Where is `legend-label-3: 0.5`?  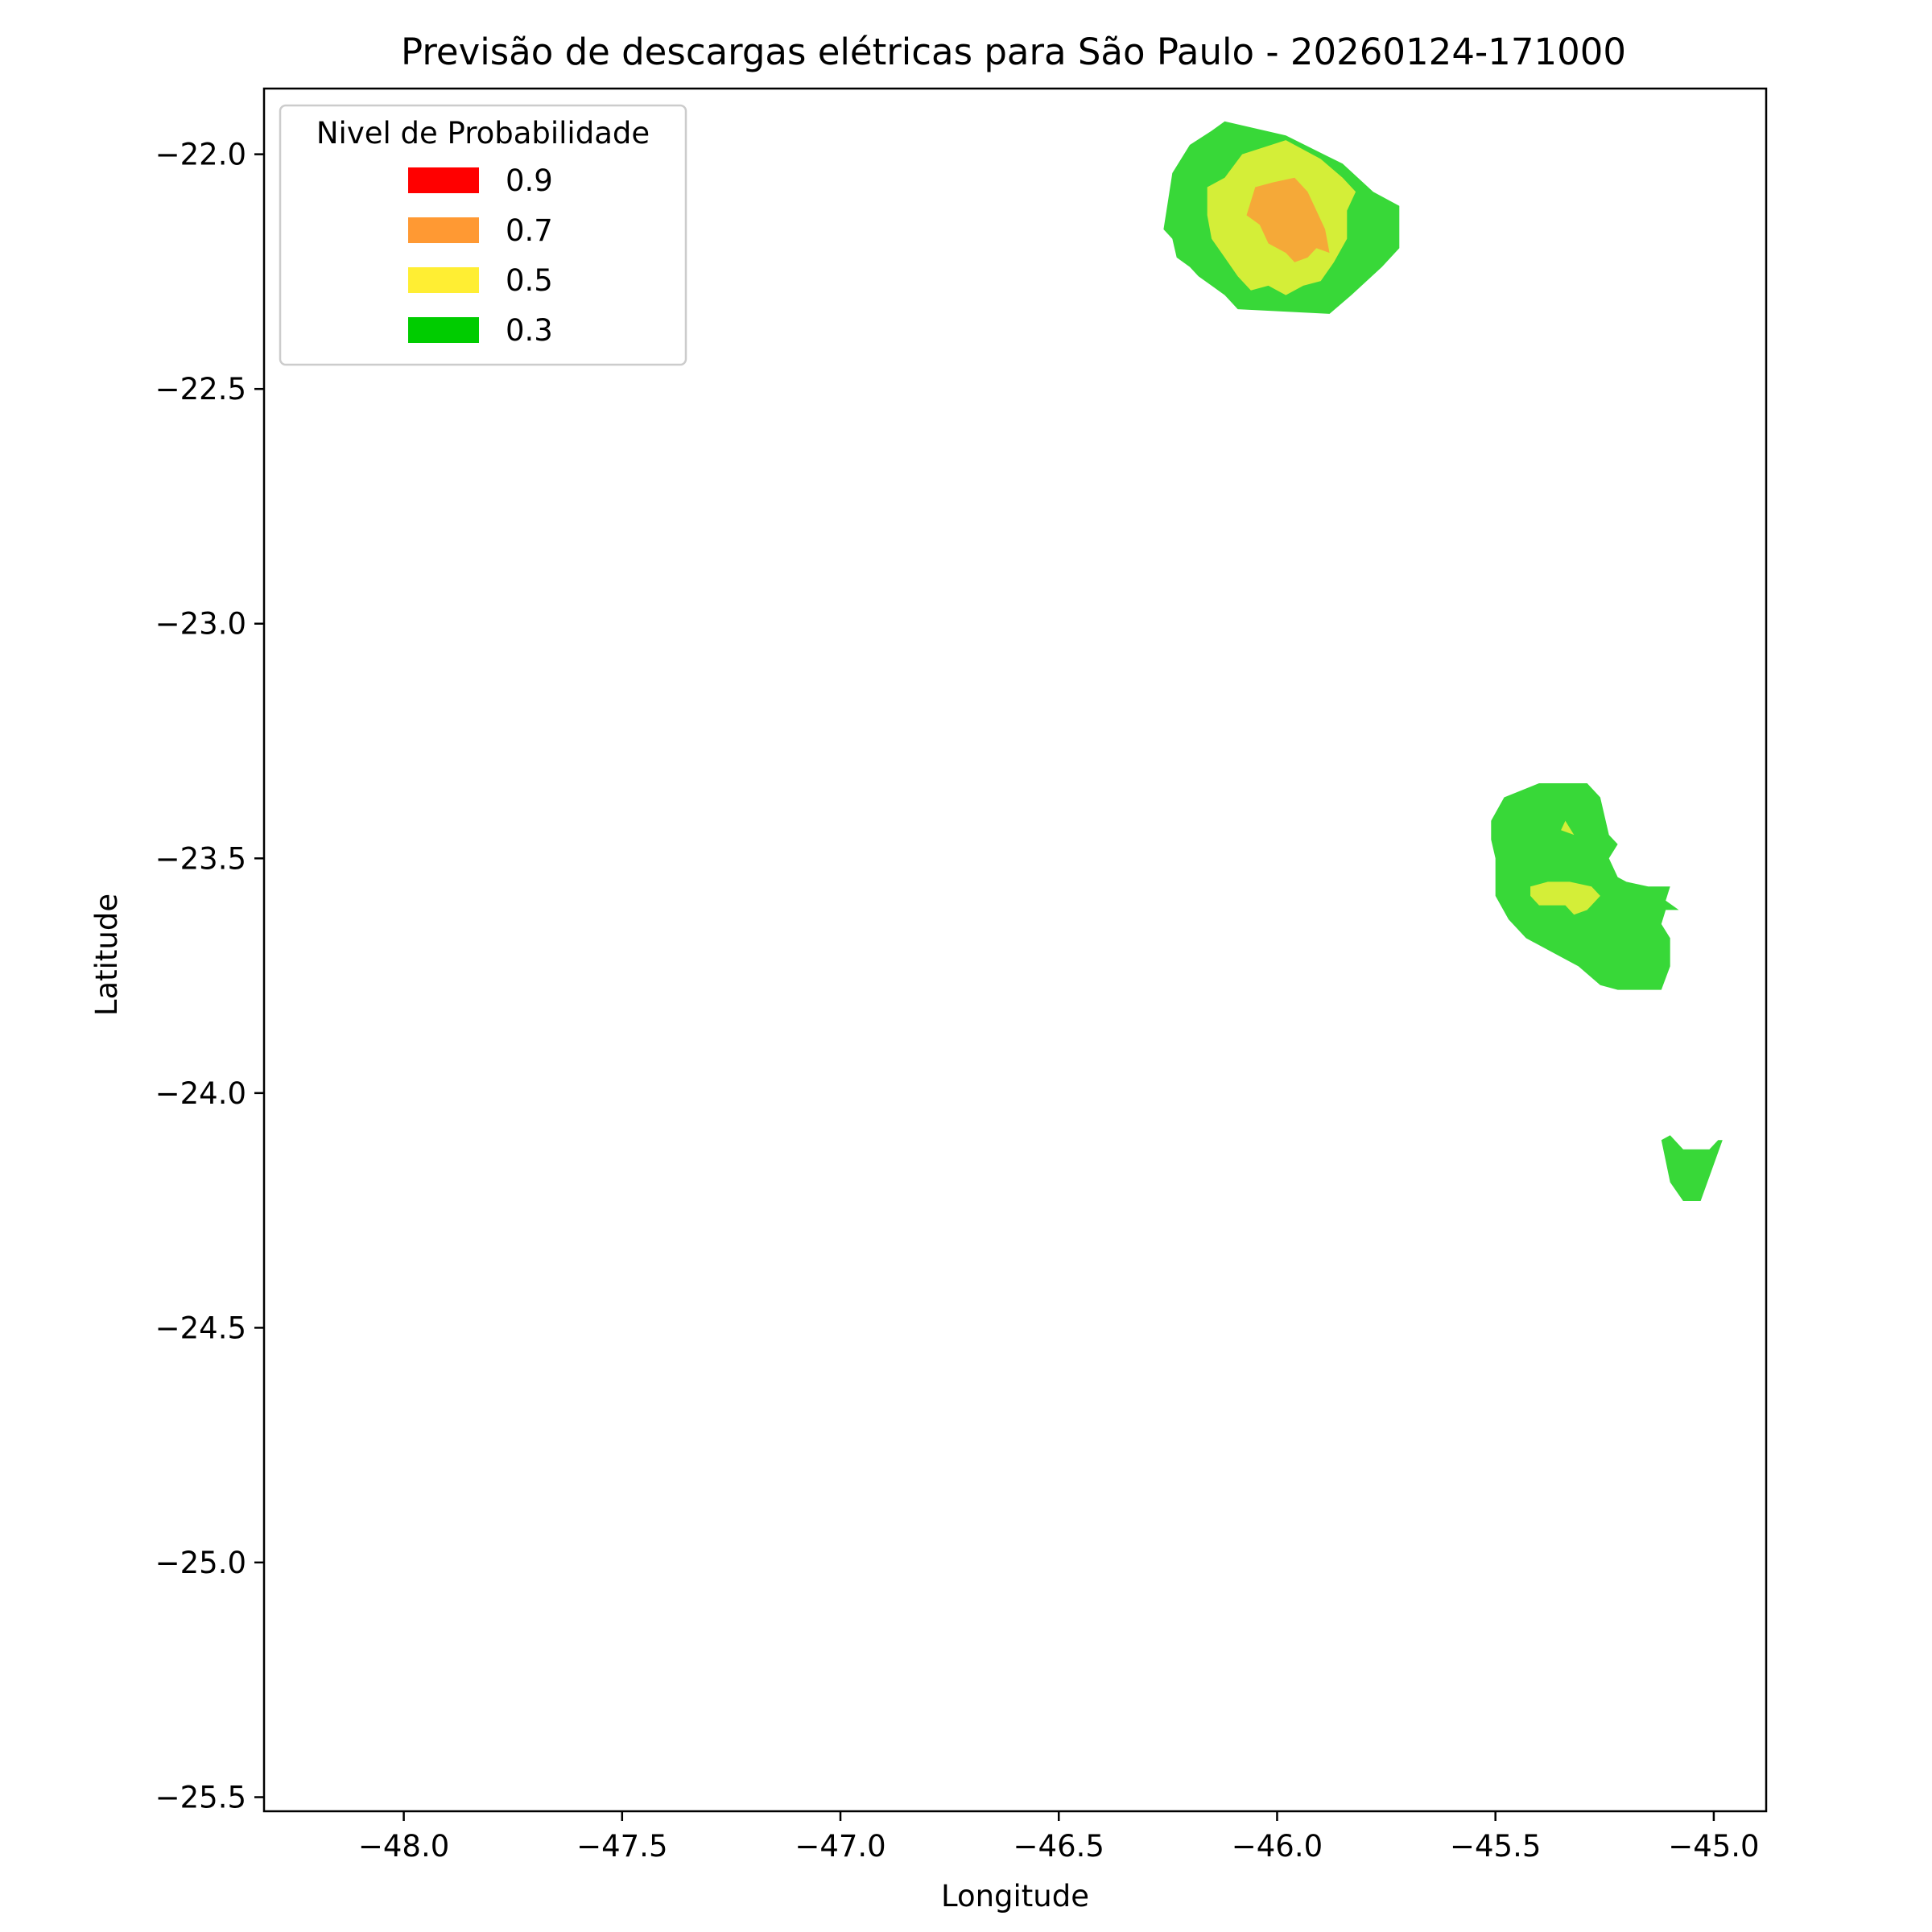
legend-label-3: 0.5 is located at coordinates (529, 280).